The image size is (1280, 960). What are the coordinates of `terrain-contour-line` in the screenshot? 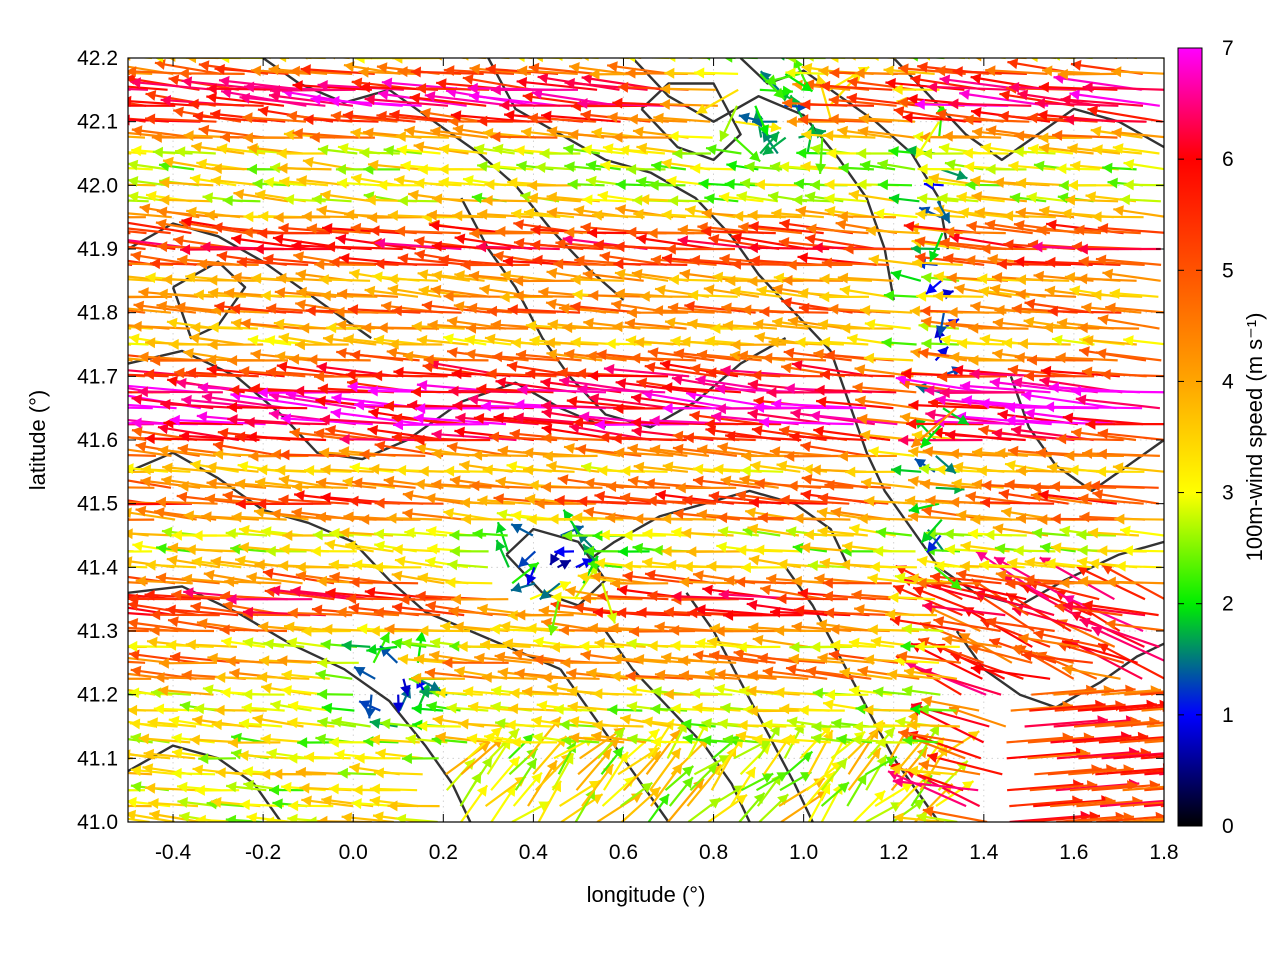 It's located at (749, 707).